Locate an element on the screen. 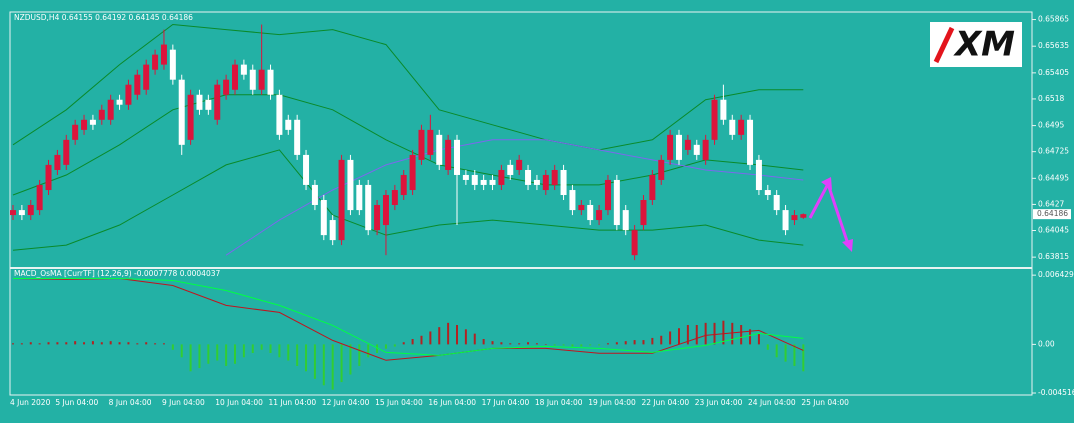  y-tick-label: 0.64725 is located at coordinates (1053, 151).